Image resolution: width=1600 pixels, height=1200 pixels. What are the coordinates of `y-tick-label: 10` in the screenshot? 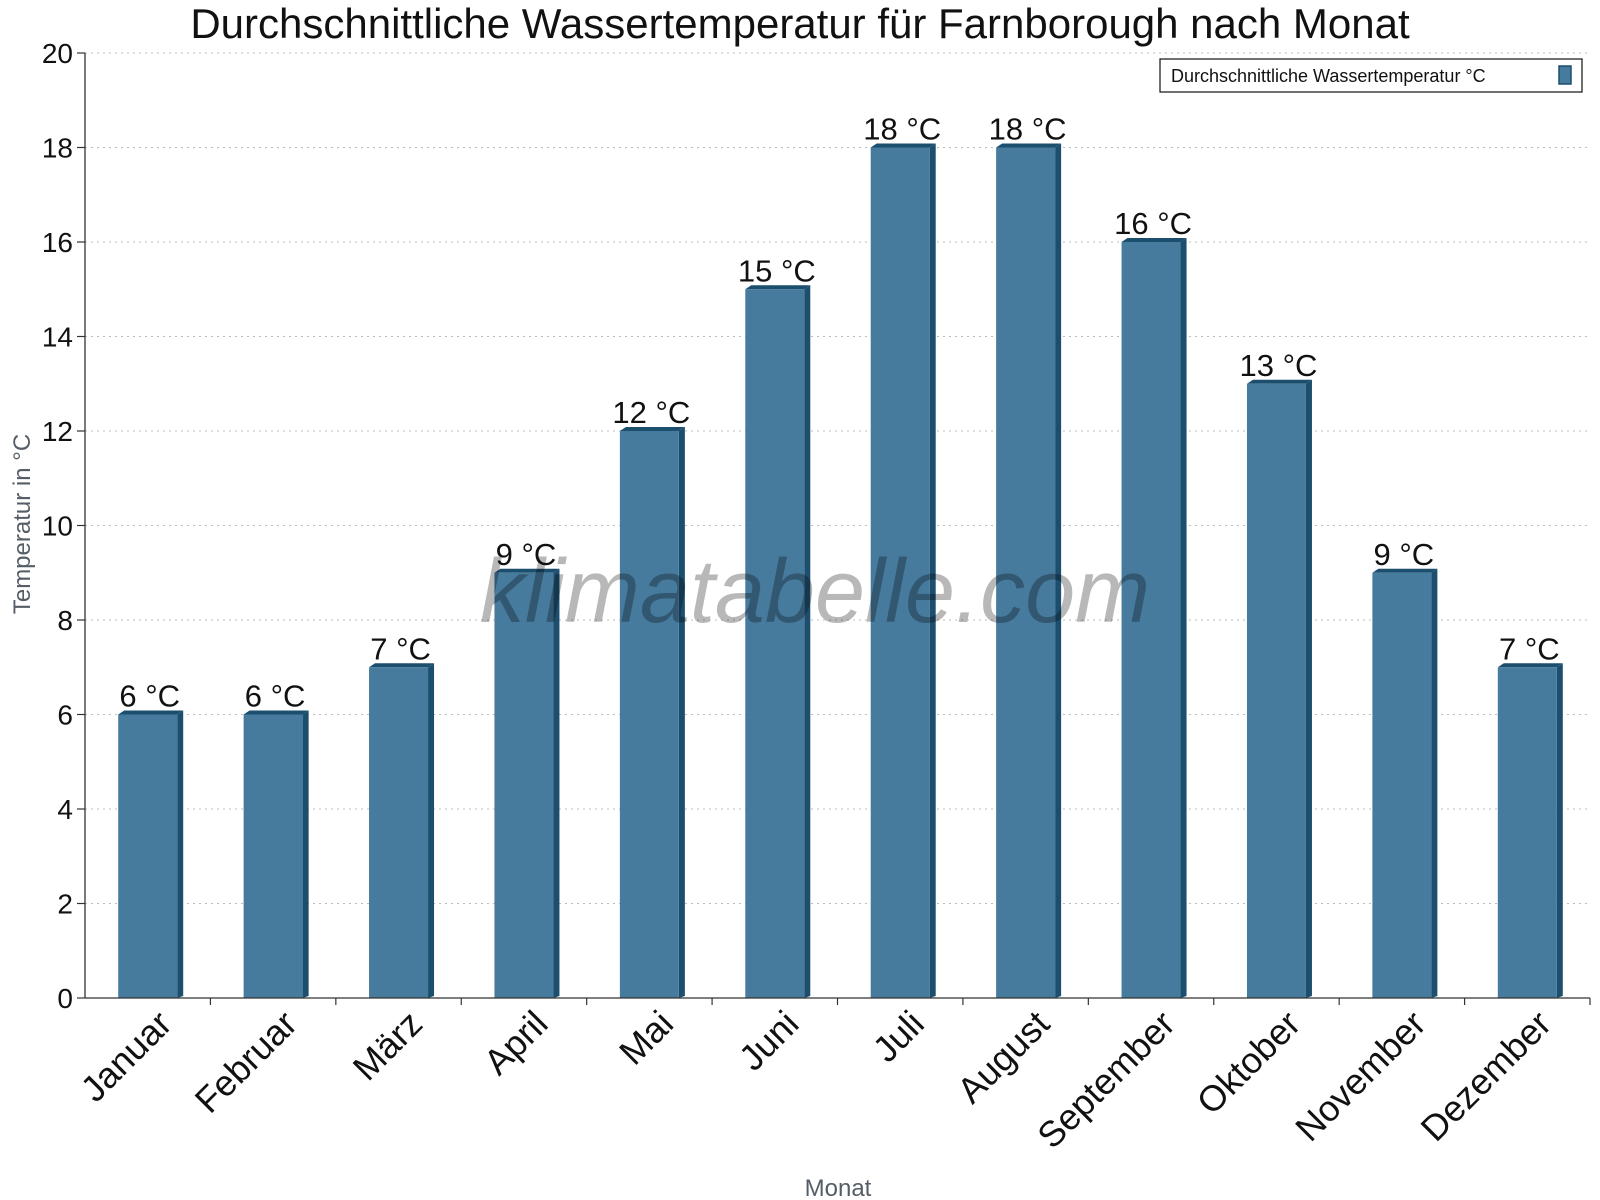 It's located at (57, 526).